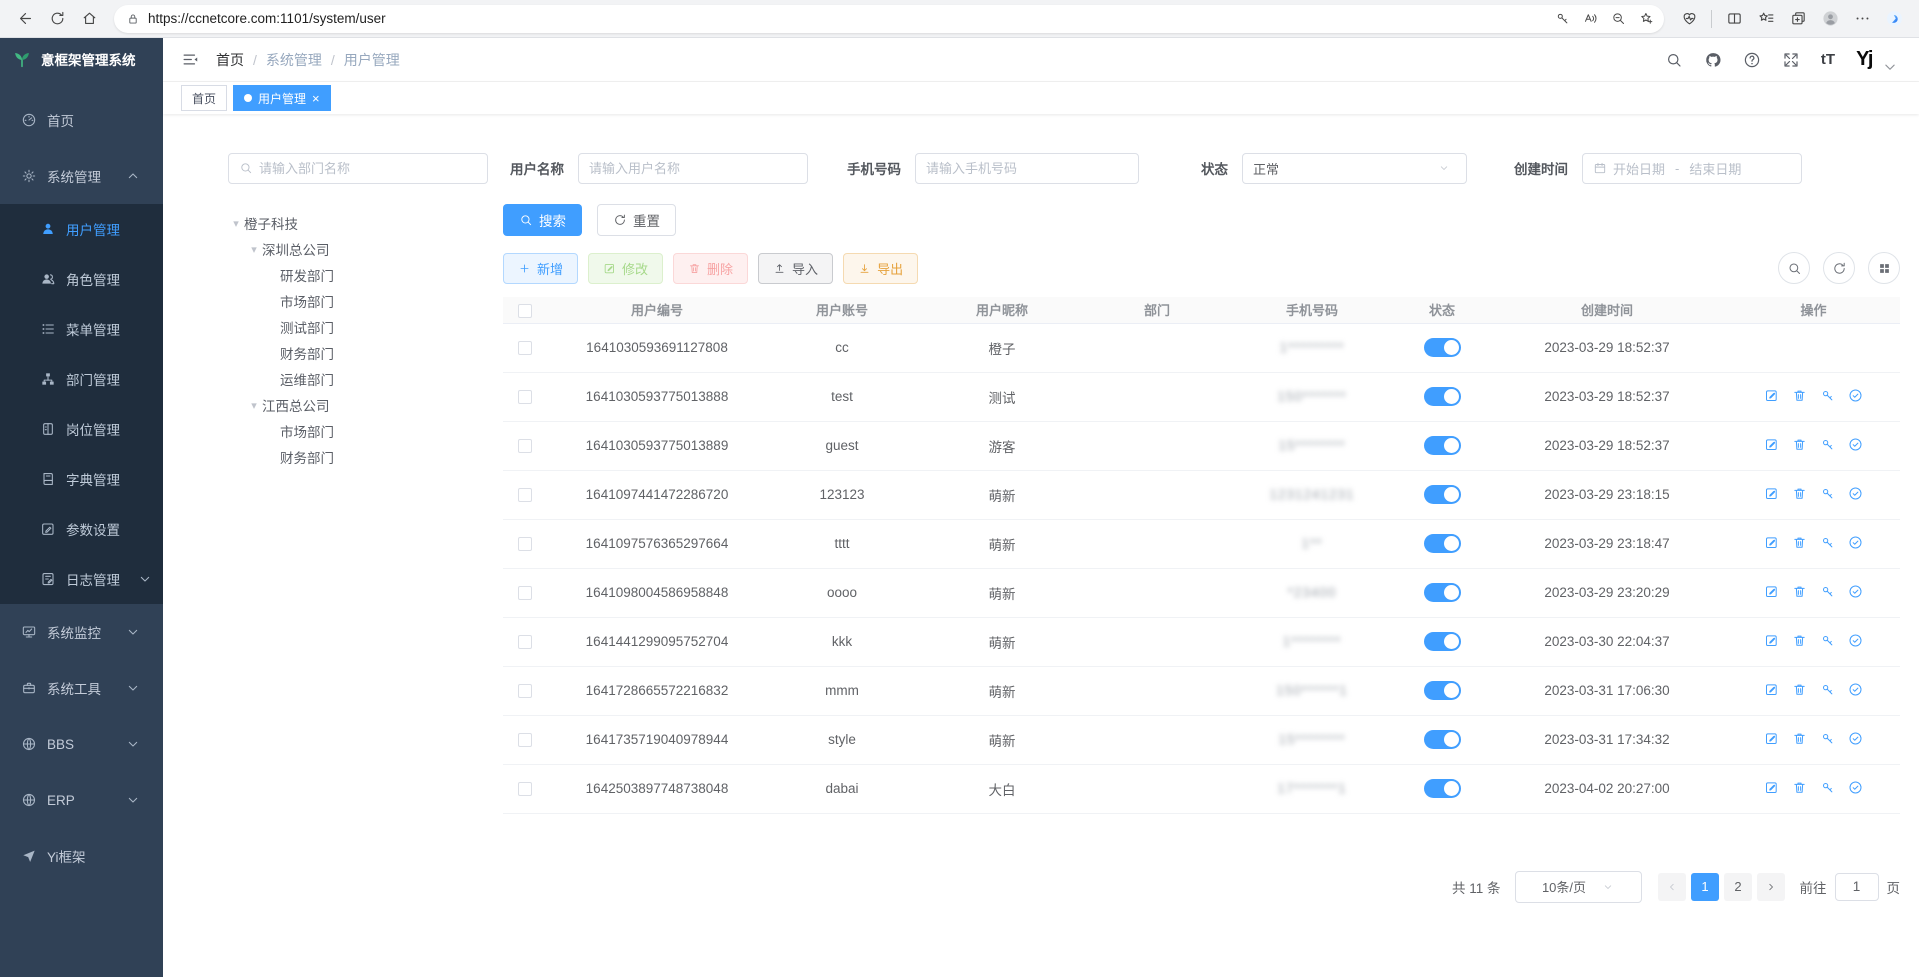  I want to click on tree-node: 研发部门, so click(307, 276).